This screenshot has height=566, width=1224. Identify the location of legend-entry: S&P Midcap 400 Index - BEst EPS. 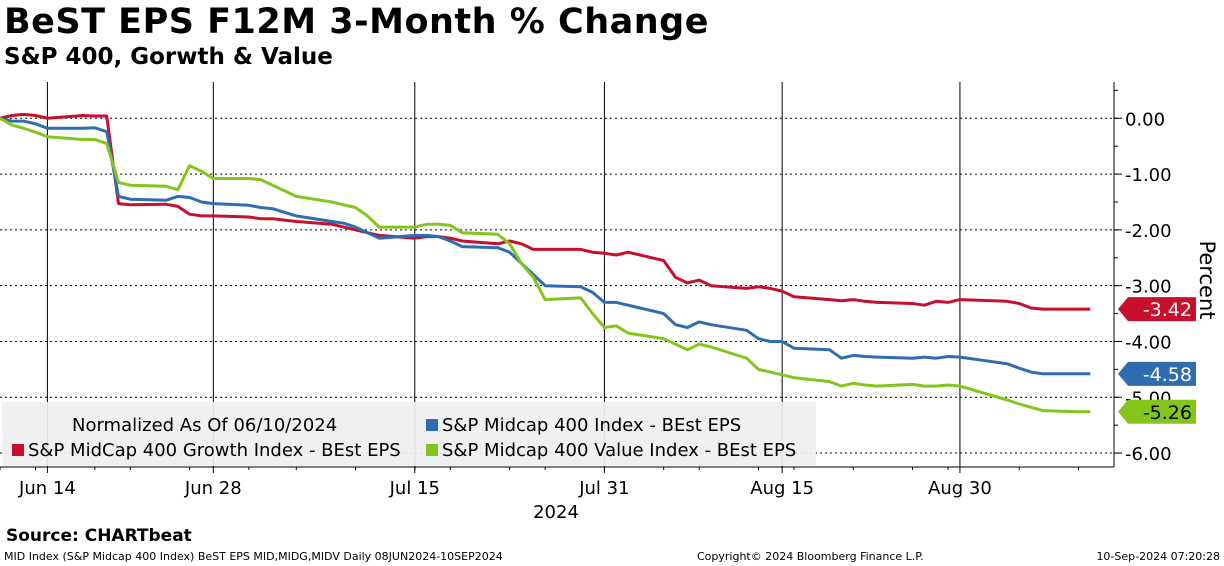
(591, 425).